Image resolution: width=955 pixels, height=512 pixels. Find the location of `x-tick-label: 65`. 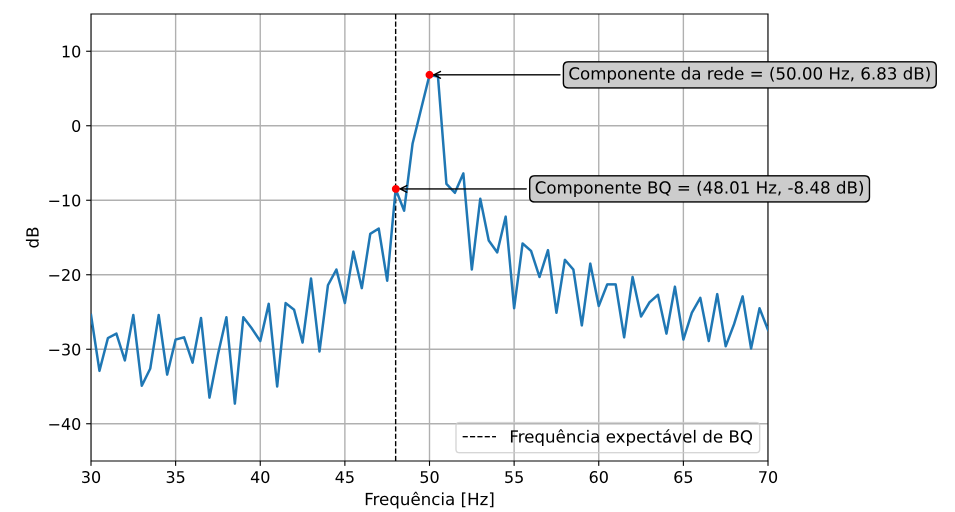

x-tick-label: 65 is located at coordinates (683, 477).